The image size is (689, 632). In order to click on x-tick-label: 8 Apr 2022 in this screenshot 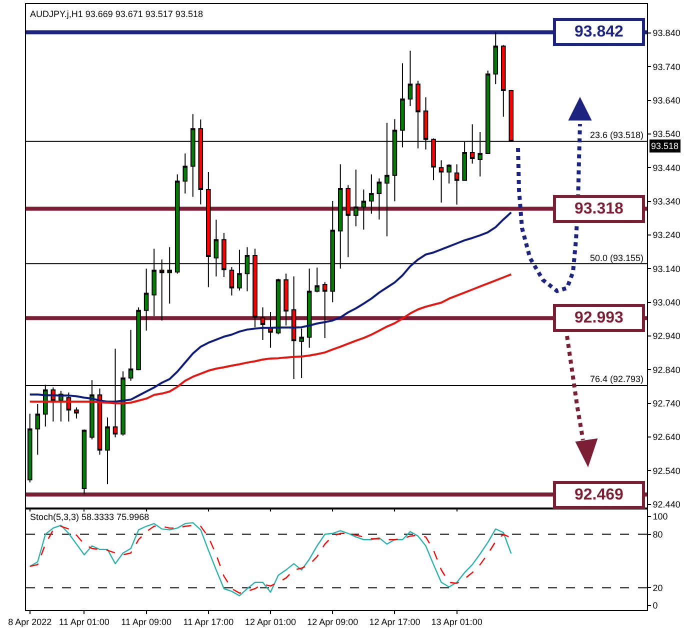, I will do `click(30, 621)`.